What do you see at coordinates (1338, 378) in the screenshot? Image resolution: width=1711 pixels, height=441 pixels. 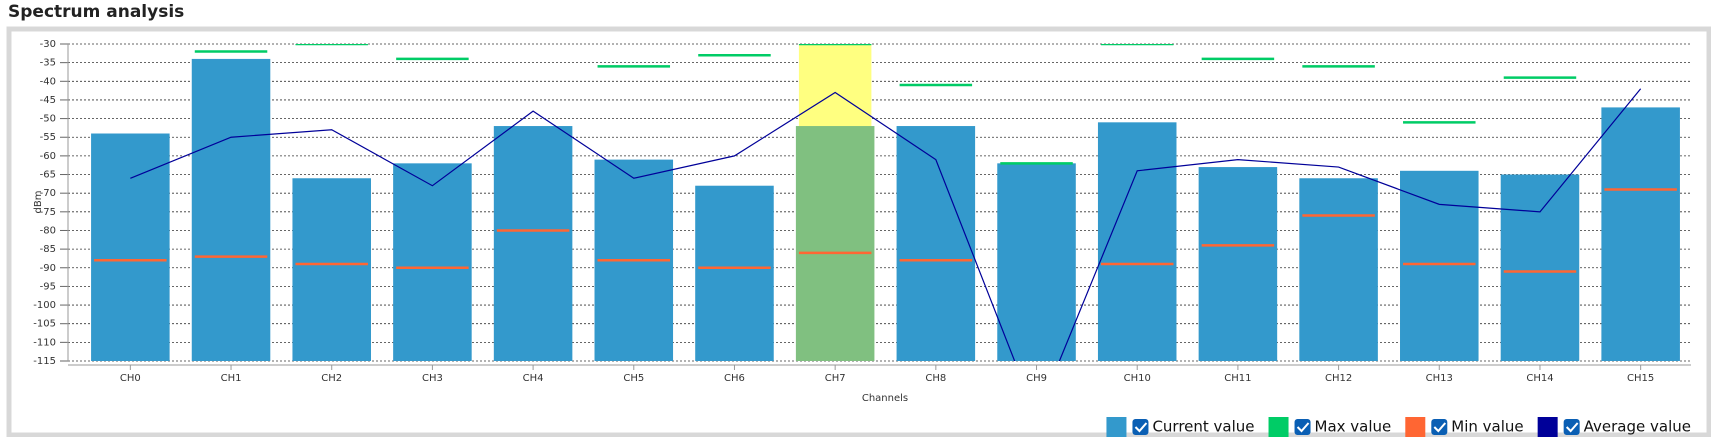 I see `x-tick-label: CH12` at bounding box center [1338, 378].